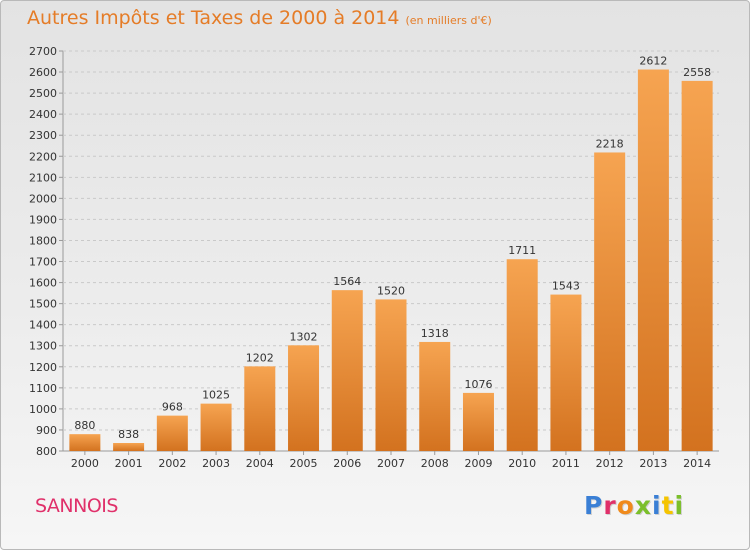 The width and height of the screenshot is (750, 550). Describe the element at coordinates (43, 240) in the screenshot. I see `y-tick-label: 1800` at that location.